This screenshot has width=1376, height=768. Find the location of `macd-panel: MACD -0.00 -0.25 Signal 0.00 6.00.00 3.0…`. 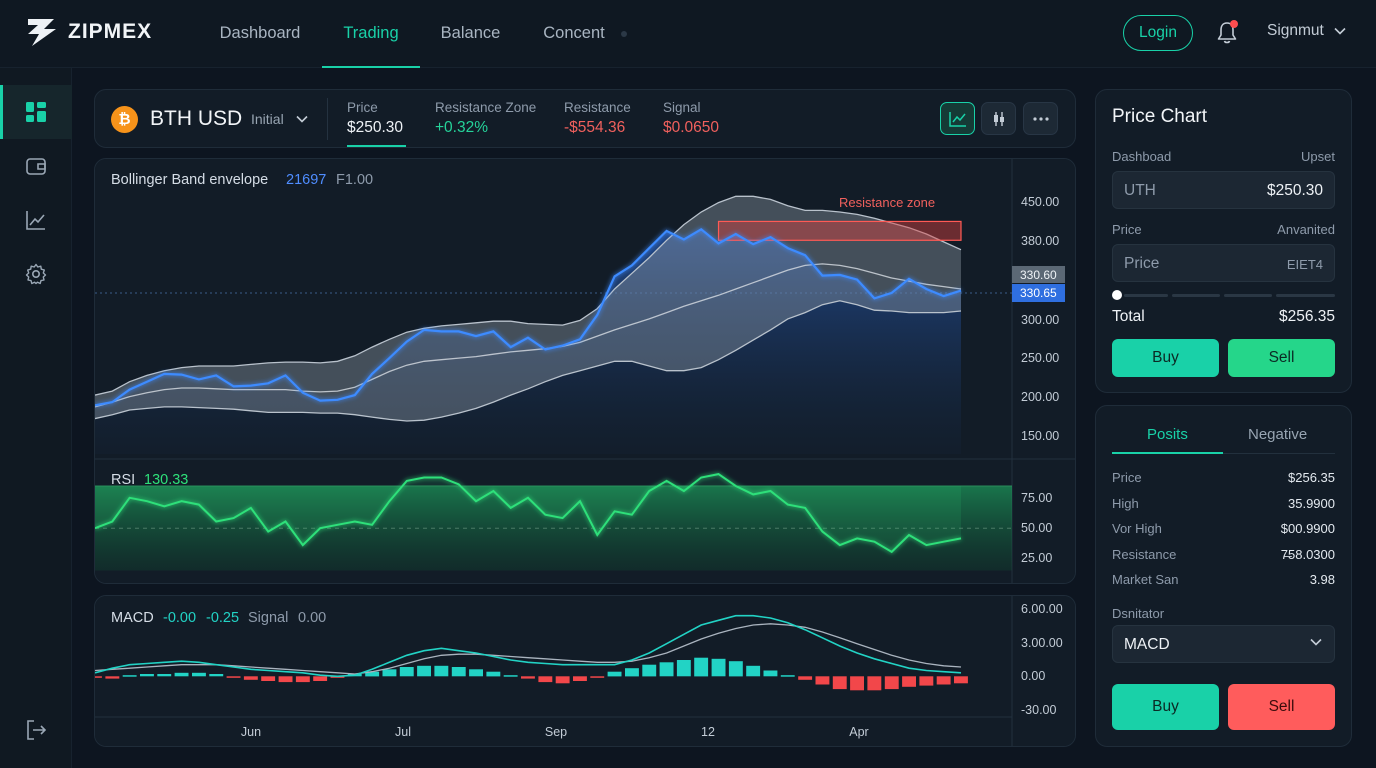

macd-panel: MACD -0.00 -0.25 Signal 0.00 6.00.00 3.0… is located at coordinates (585, 671).